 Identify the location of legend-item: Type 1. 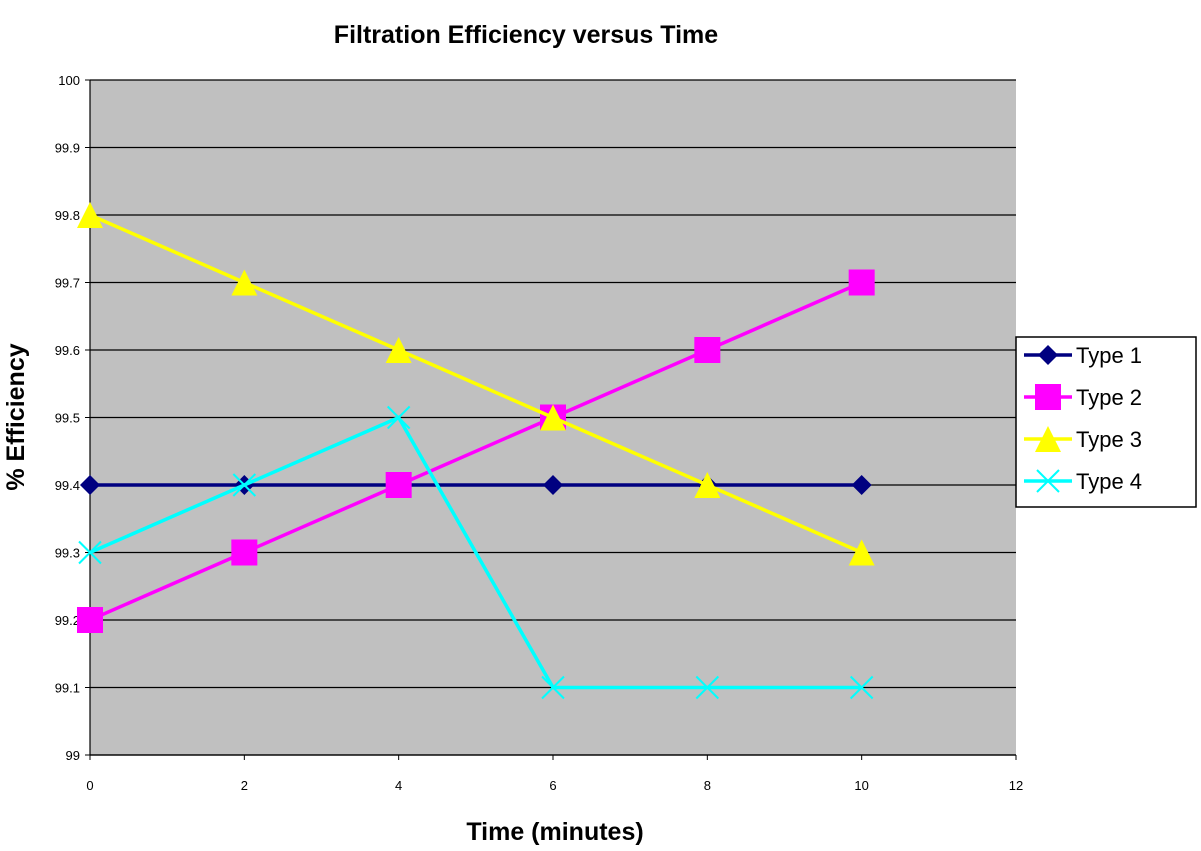
(1083, 355).